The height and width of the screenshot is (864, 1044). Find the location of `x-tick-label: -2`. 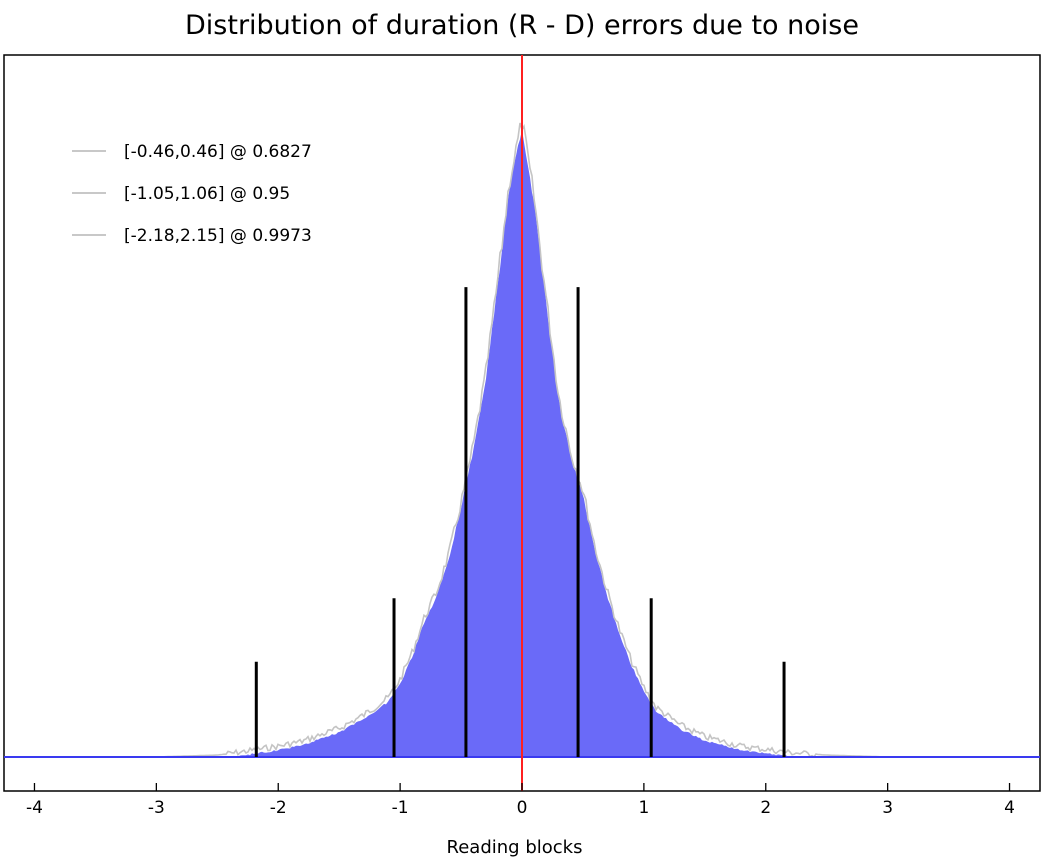

x-tick-label: -2 is located at coordinates (278, 808).